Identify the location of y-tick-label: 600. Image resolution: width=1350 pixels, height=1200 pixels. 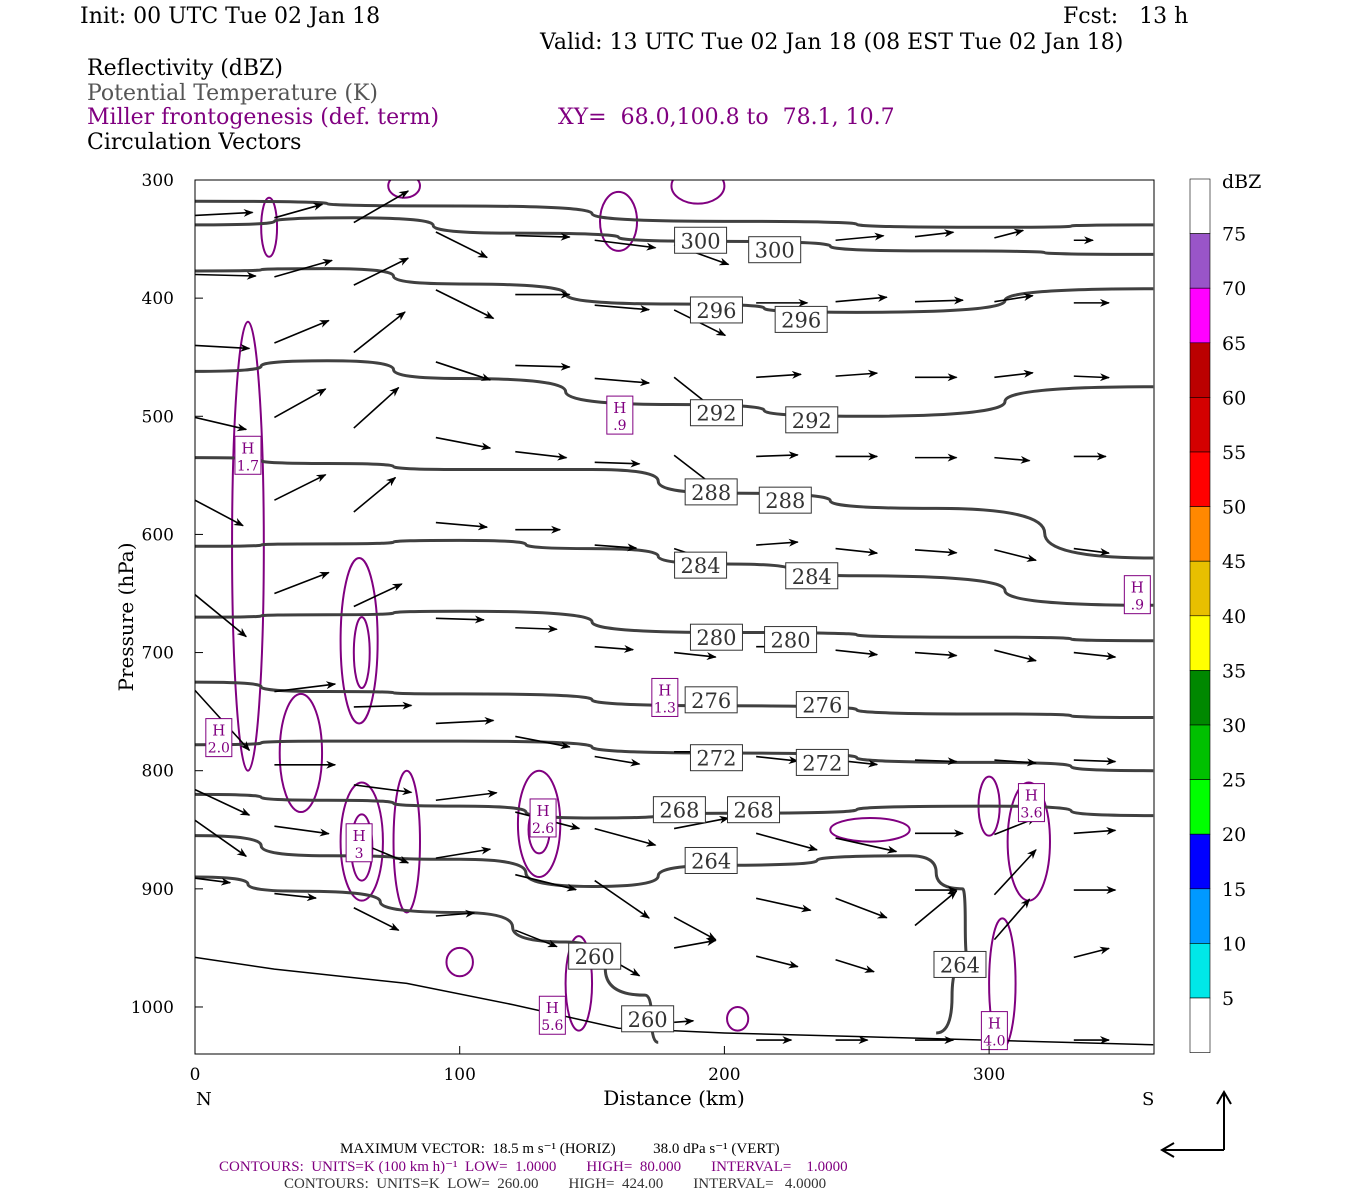
(158, 535).